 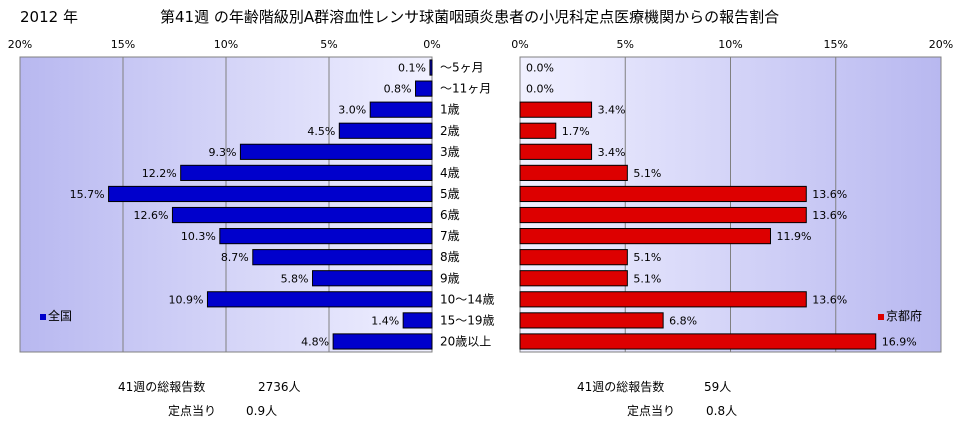 What do you see at coordinates (198, 236) in the screenshot?
I see `left-bar-value-label: 10.3%` at bounding box center [198, 236].